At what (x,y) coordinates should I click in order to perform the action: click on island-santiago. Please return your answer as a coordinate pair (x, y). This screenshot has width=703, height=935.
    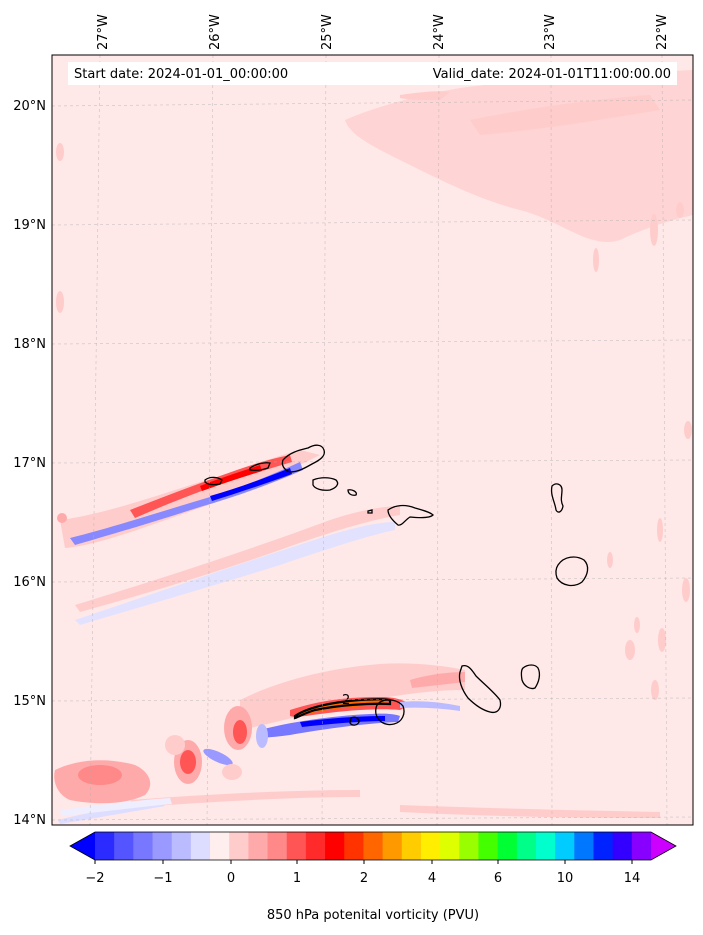
    Looking at the image, I should click on (480, 689).